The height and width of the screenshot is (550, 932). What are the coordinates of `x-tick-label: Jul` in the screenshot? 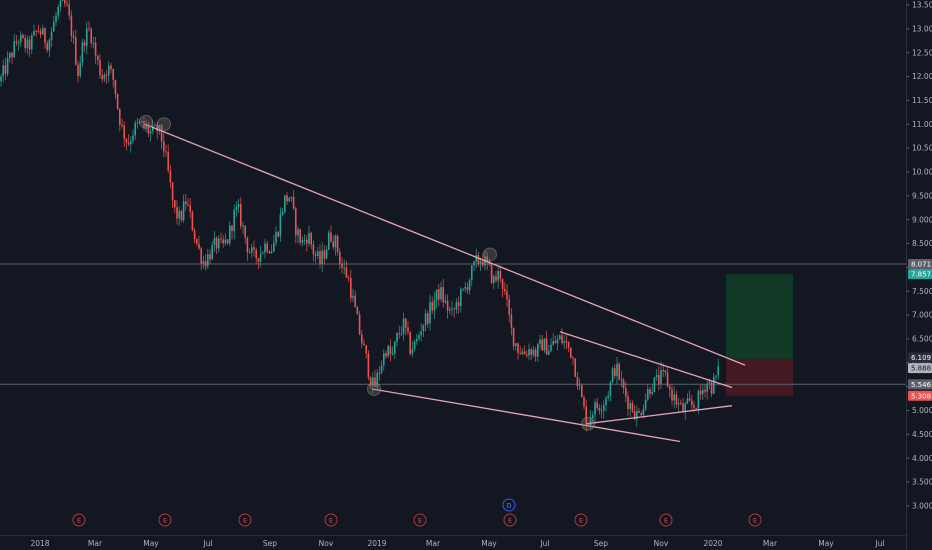 It's located at (544, 543).